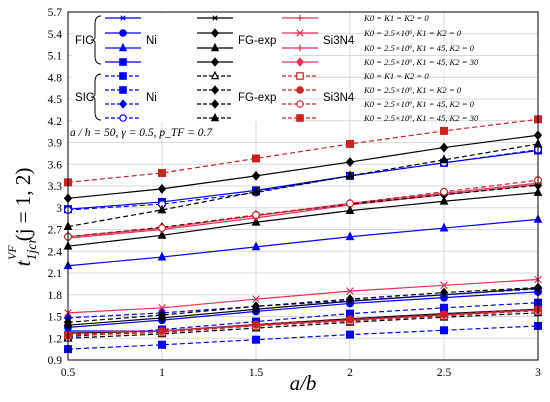 This screenshot has width=550, height=402. Describe the element at coordinates (303, 383) in the screenshot. I see `x-axis-label: a/b` at that location.